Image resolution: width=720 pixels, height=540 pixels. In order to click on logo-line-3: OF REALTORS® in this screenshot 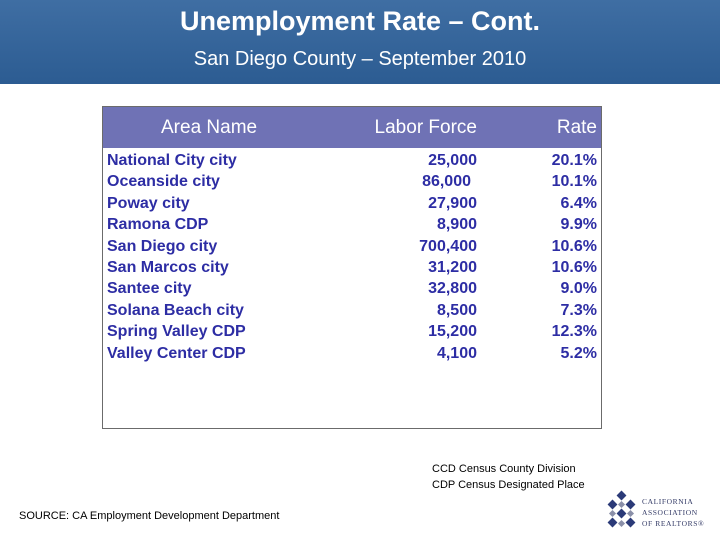, I will do `click(673, 523)`.